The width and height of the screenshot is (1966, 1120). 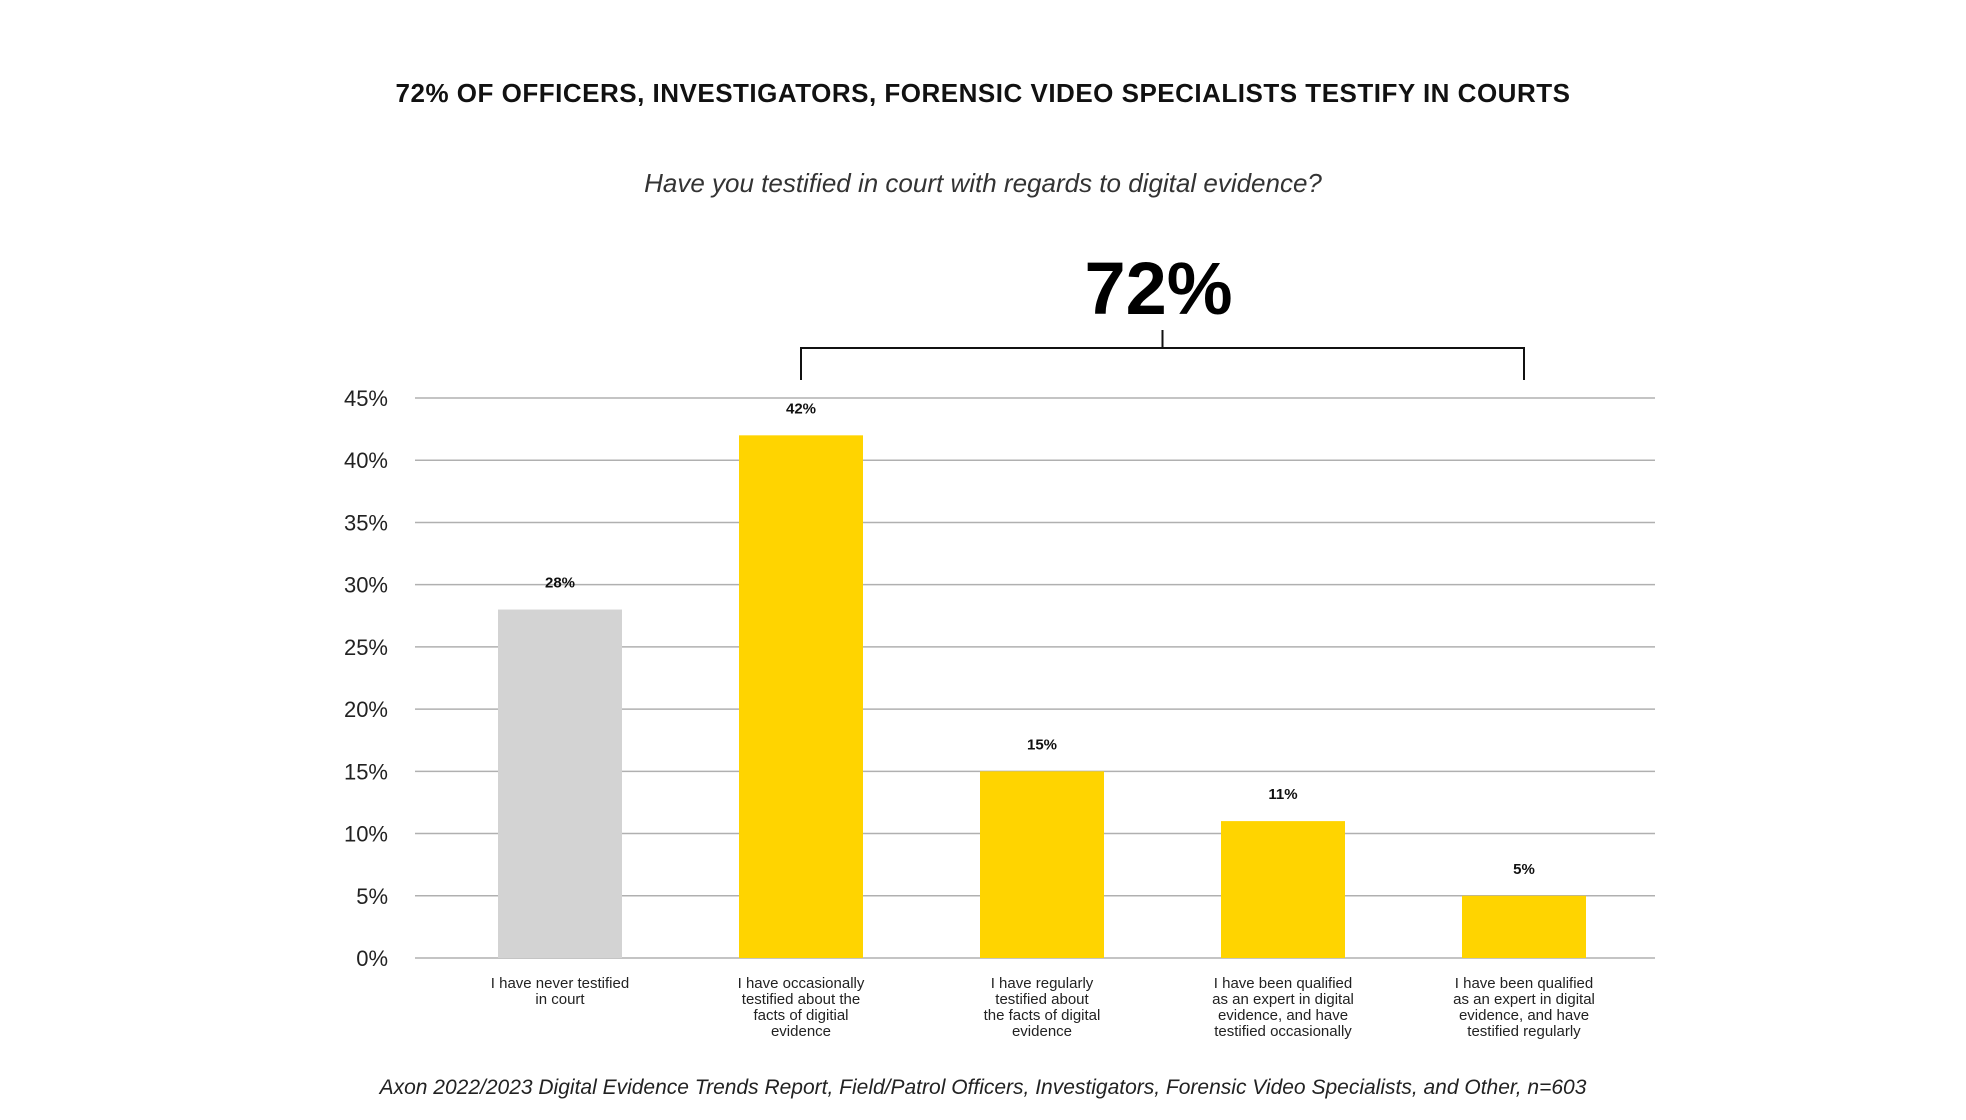 I want to click on category-label: I have never testified in court, so click(x=560, y=991).